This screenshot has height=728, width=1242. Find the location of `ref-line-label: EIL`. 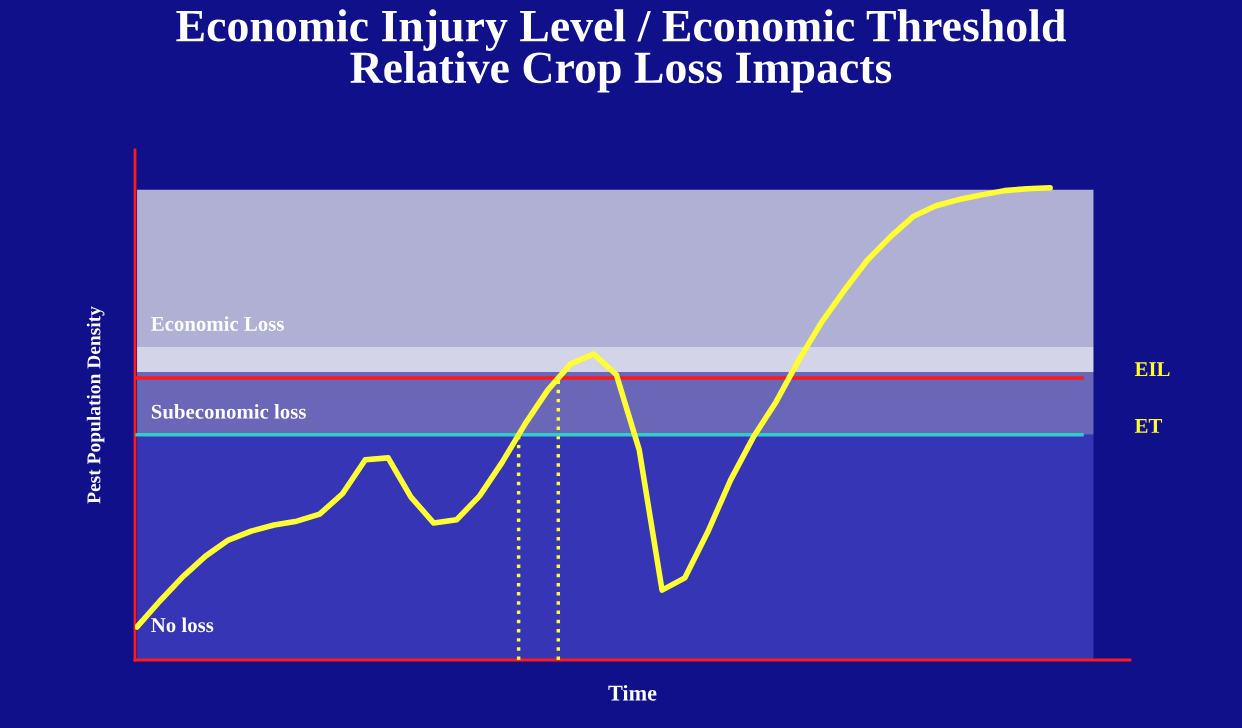

ref-line-label: EIL is located at coordinates (1152, 369).